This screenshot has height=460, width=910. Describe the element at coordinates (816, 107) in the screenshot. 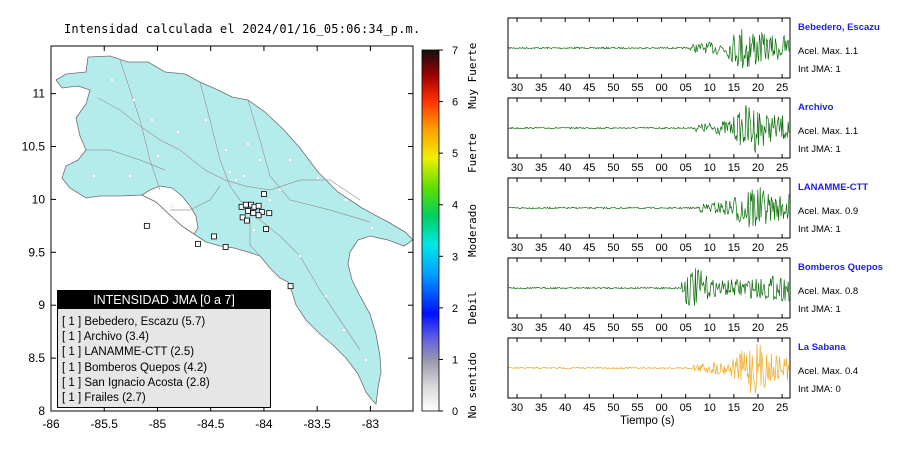

I see `station-name: Archivo` at that location.